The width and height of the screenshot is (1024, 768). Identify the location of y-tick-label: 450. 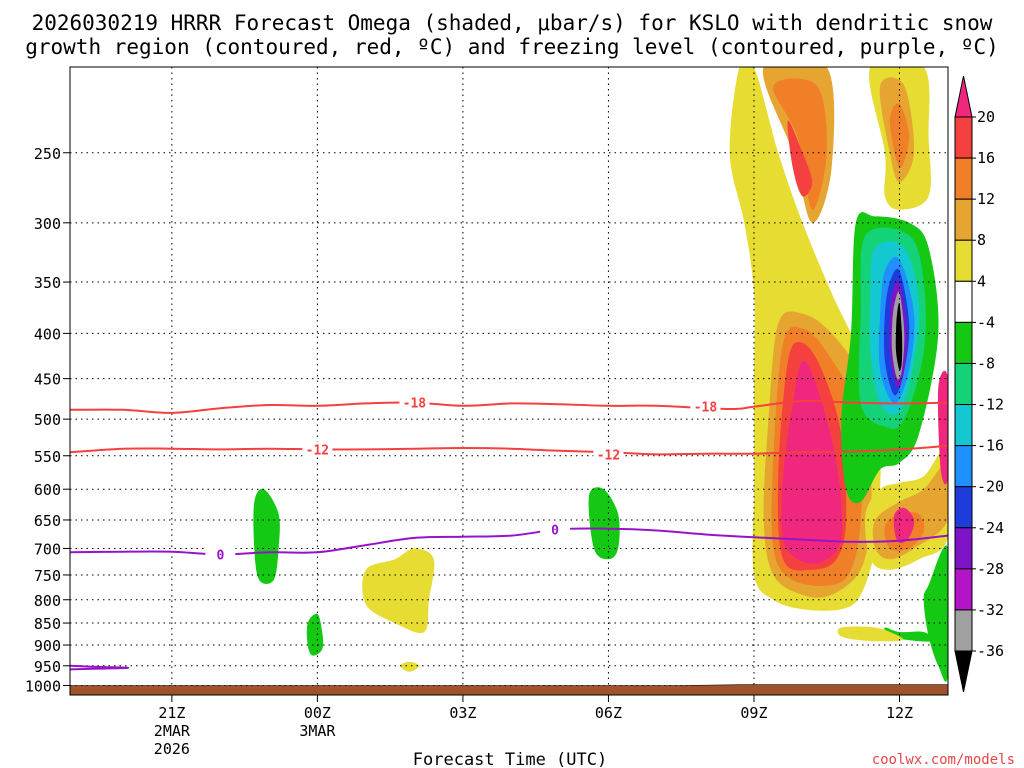
(47, 380).